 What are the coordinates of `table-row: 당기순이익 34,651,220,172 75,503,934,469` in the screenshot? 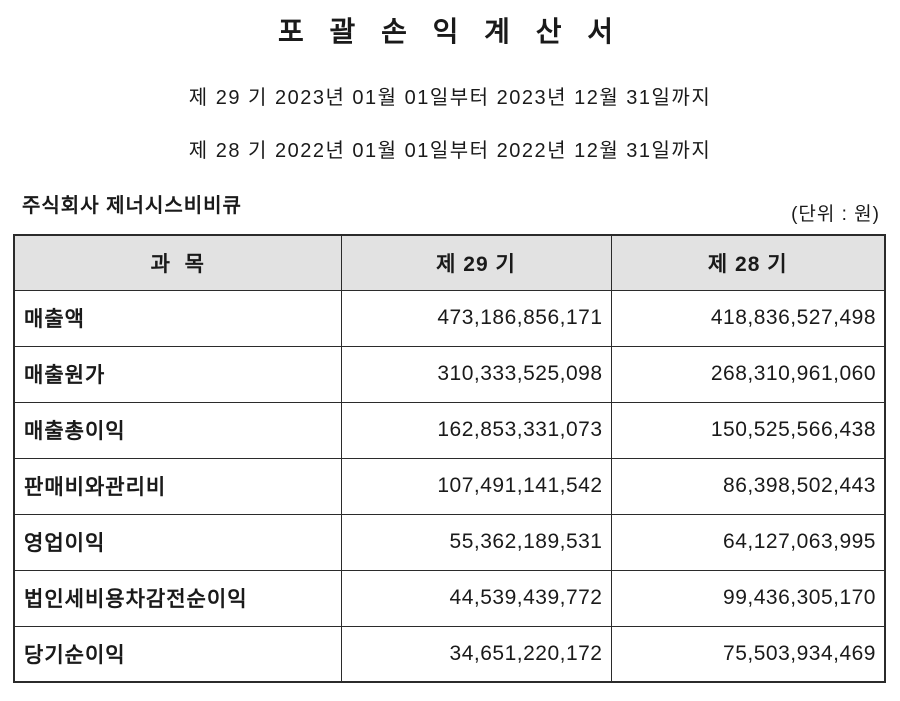 It's located at (449, 654).